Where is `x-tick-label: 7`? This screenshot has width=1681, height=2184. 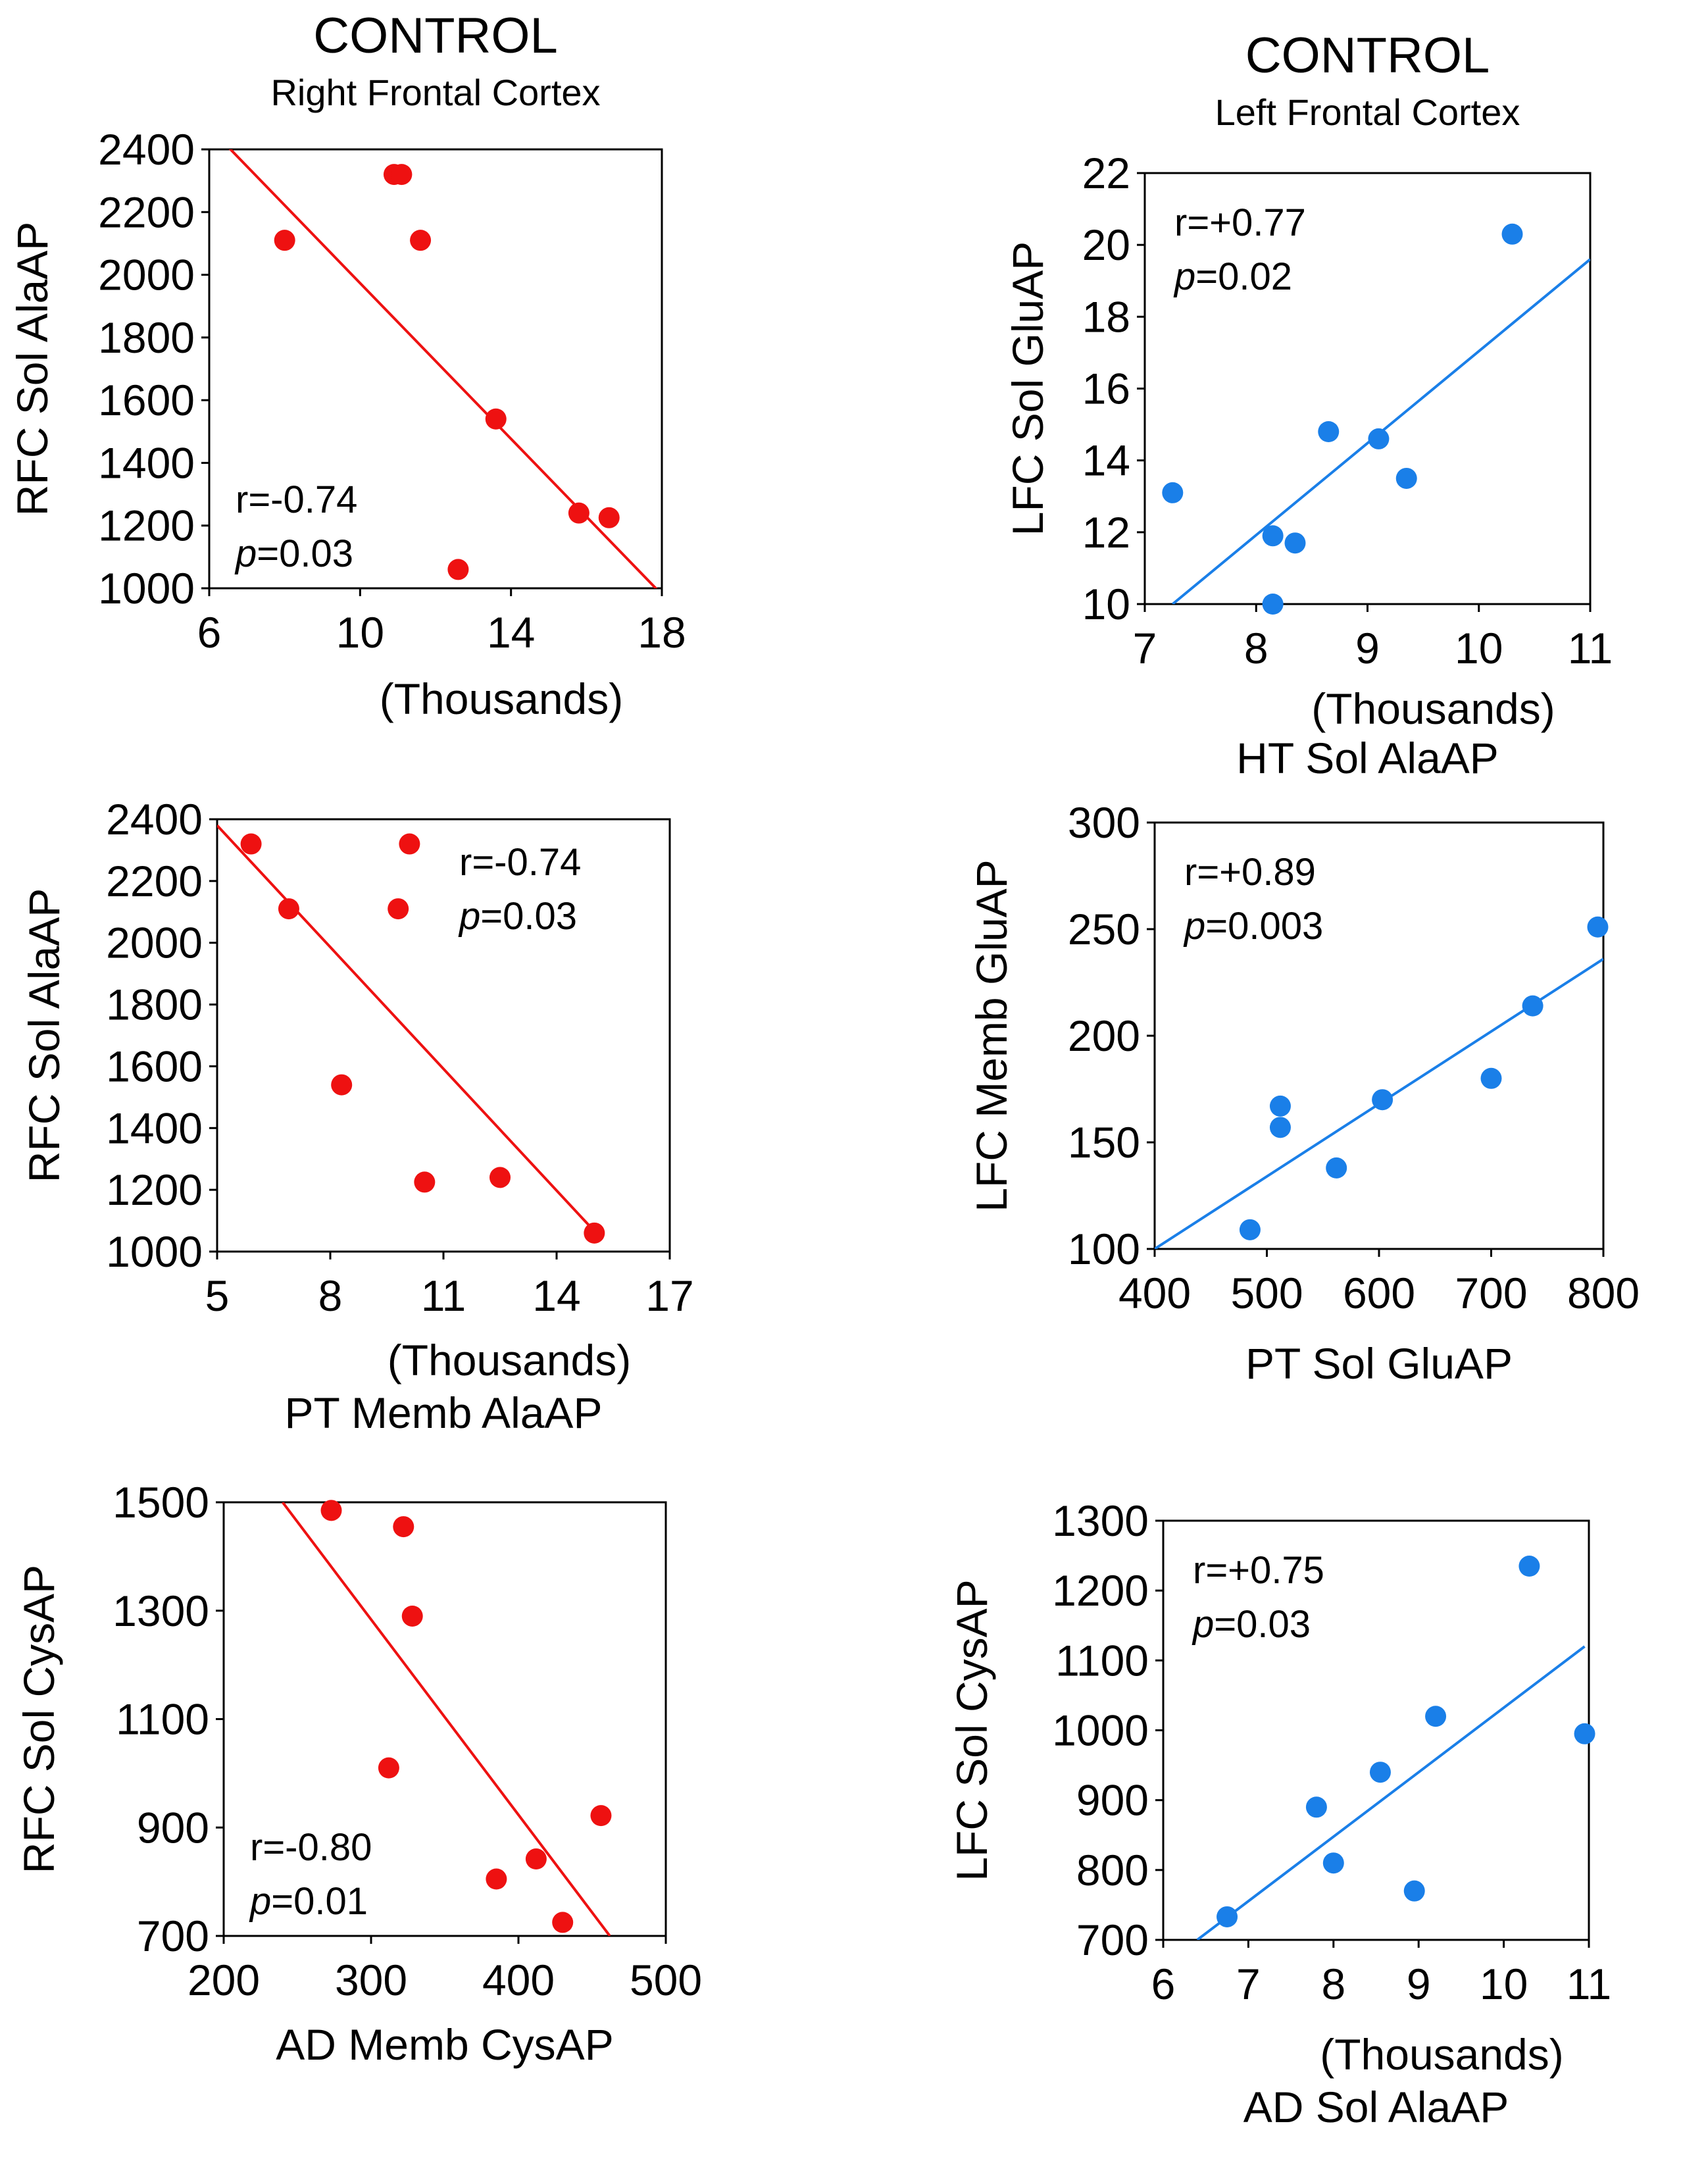
x-tick-label: 7 is located at coordinates (1145, 648).